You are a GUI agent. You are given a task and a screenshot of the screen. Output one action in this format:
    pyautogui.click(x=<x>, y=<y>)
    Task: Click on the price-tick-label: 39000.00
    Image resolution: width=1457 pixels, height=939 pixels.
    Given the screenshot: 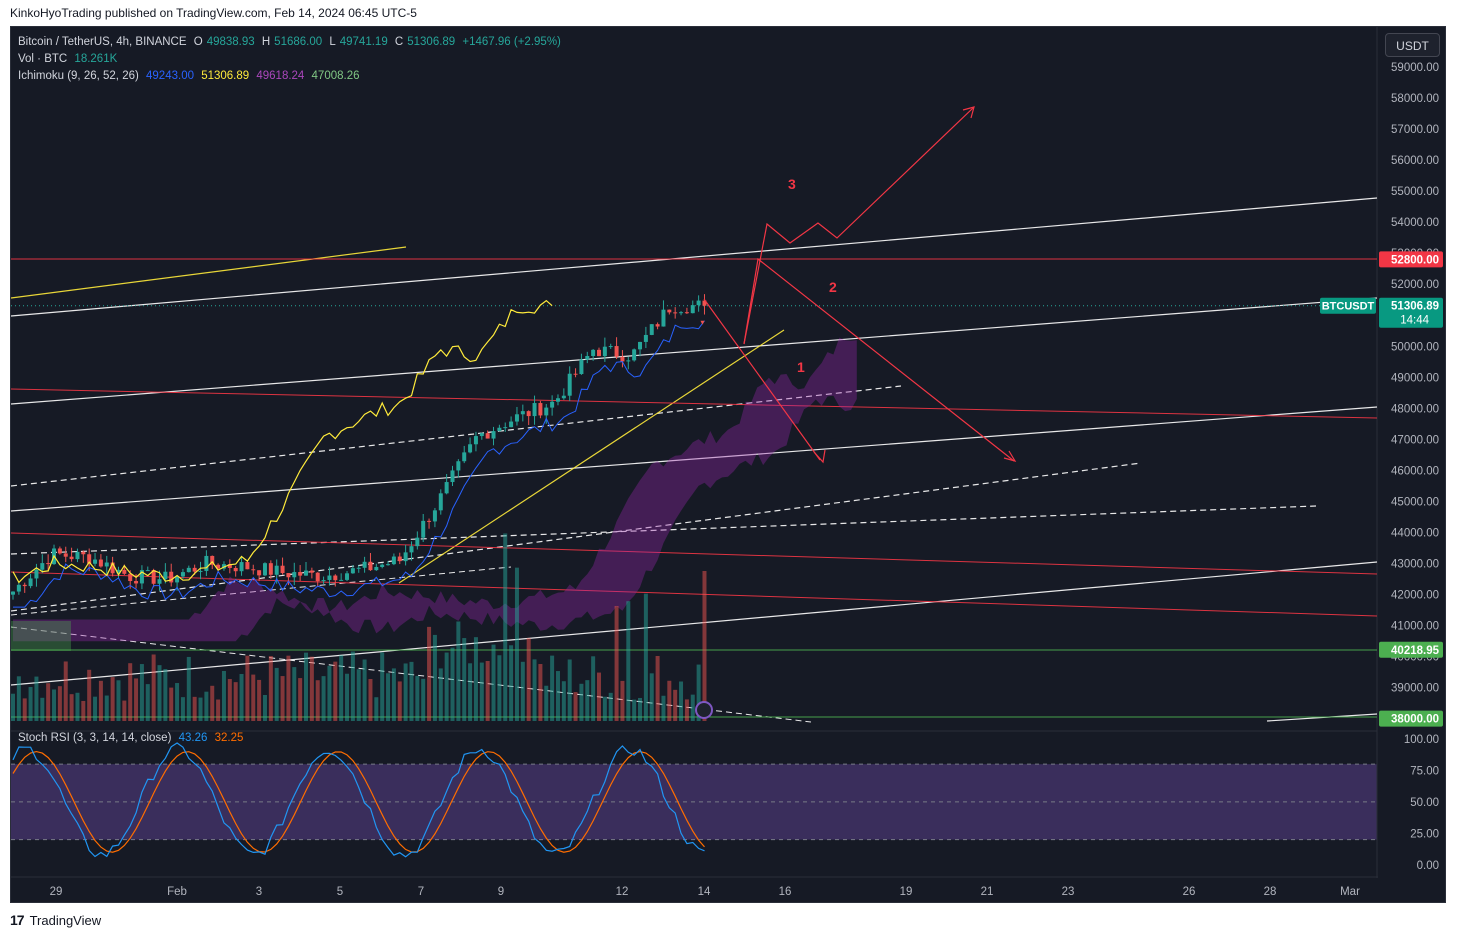 What is the action you would take?
    pyautogui.click(x=1415, y=689)
    